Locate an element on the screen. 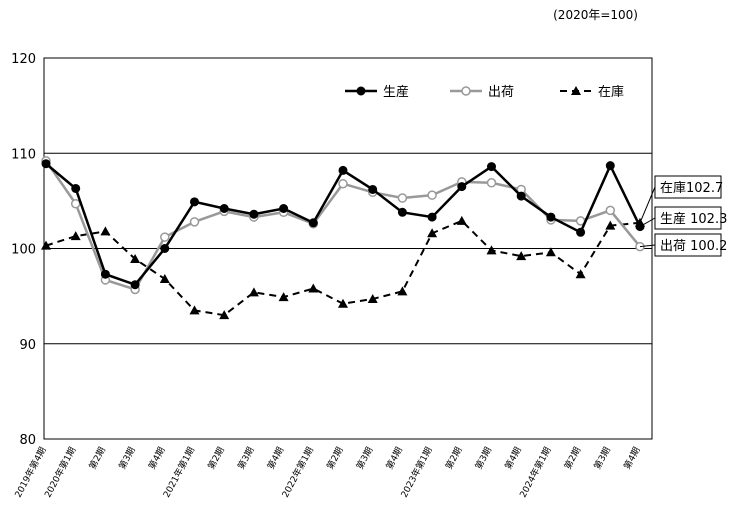  y-axis-ticks: 80 90 100 110 120 is located at coordinates (23, 250).